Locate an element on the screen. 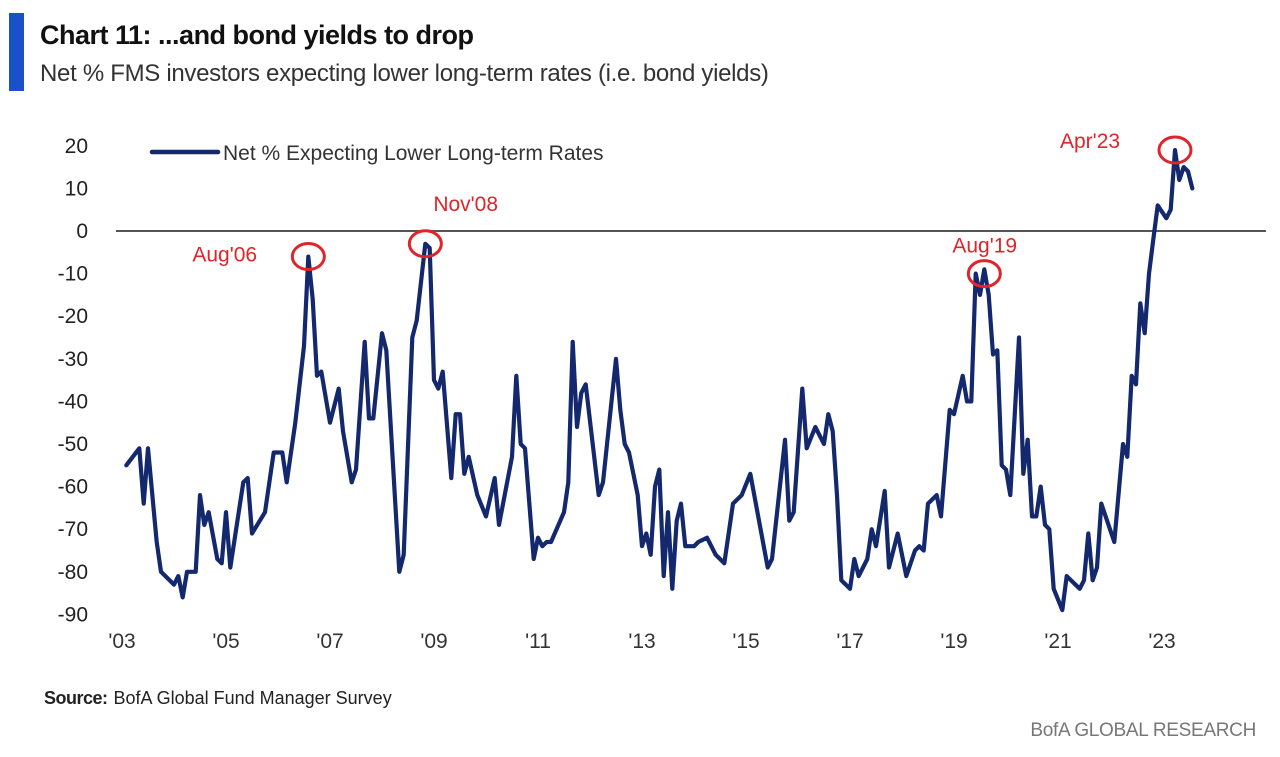 This screenshot has height=757, width=1280. x-tick-label: '05 is located at coordinates (225, 641).